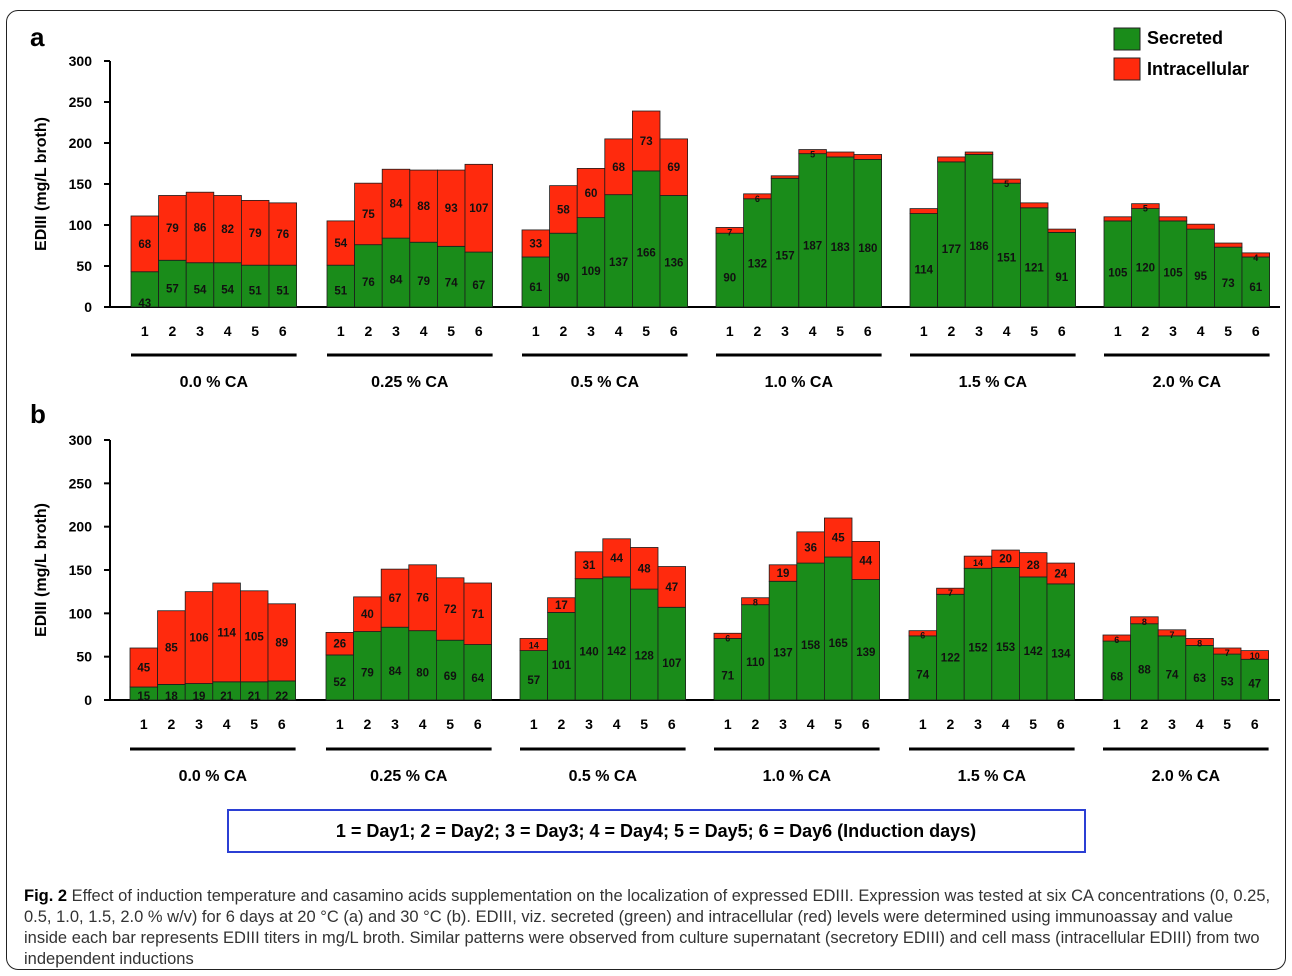 This screenshot has width=1292, height=976. What do you see at coordinates (144, 245) in the screenshot?
I see `intracellular-value-label: 68` at bounding box center [144, 245].